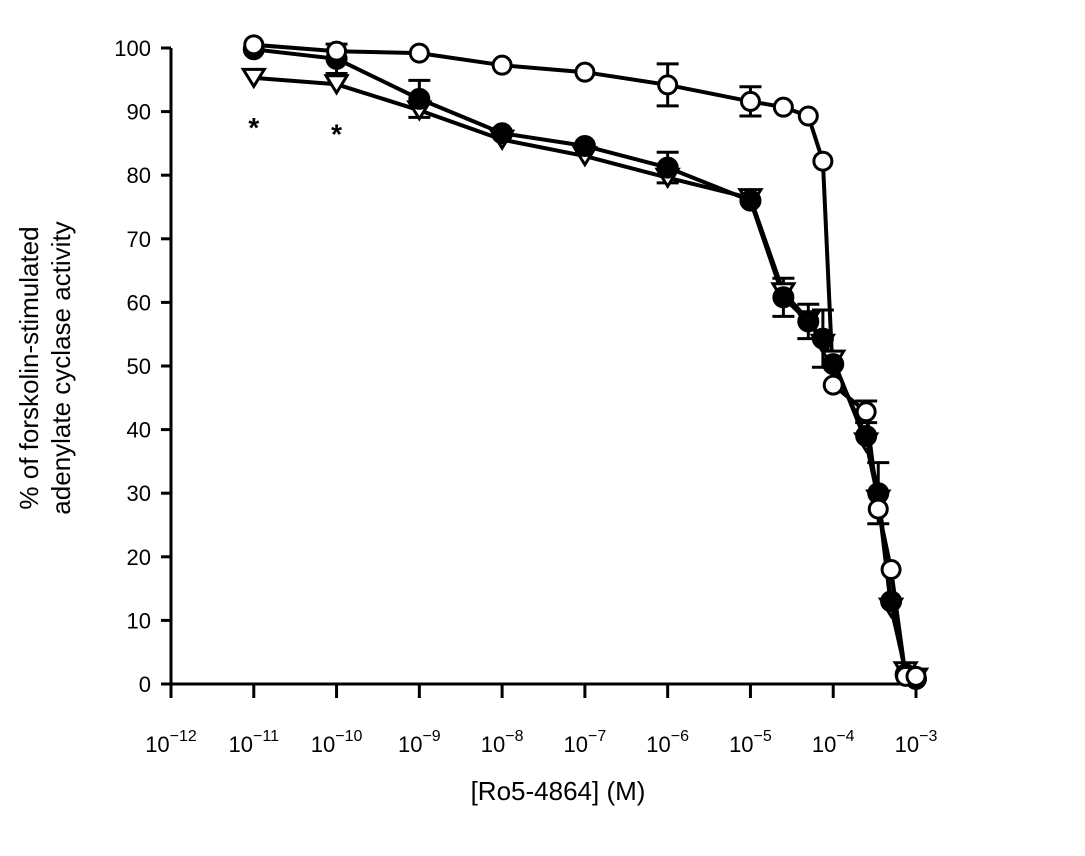 The height and width of the screenshot is (856, 1085). I want to click on x-tick-label: 10⁻¹⁰, so click(337, 742).